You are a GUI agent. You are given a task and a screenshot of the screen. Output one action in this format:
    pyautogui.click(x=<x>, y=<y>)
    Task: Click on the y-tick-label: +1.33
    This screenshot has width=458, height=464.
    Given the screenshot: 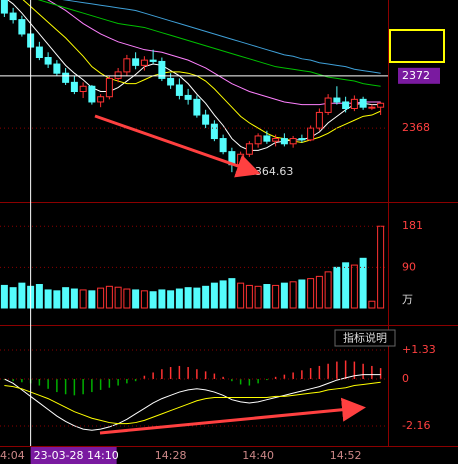 What is the action you would take?
    pyautogui.click(x=419, y=349)
    